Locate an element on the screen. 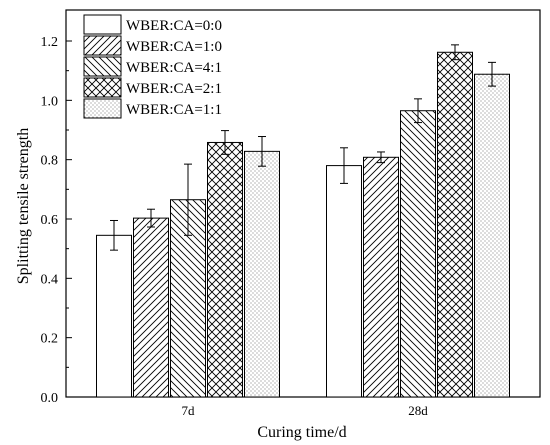  y-tick-label: 0.0 is located at coordinates (50, 398).